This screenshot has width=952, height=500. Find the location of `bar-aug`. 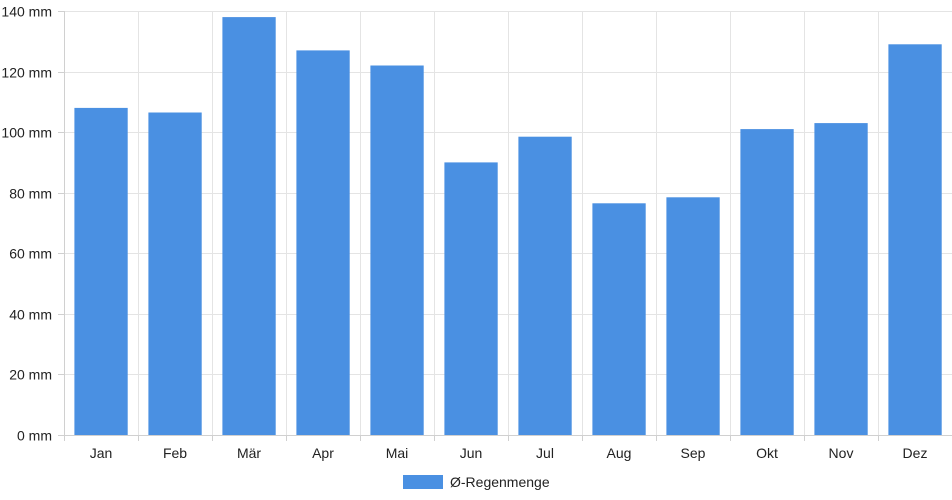

bar-aug is located at coordinates (619, 319).